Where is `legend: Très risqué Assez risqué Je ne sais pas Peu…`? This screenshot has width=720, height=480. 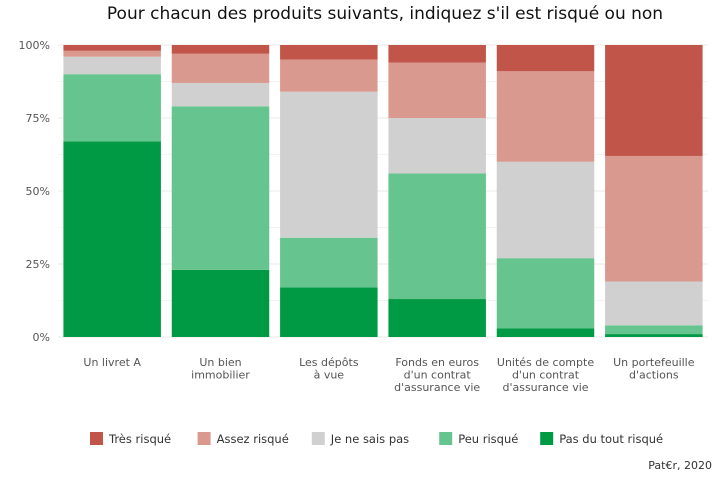 legend: Très risqué Assez risqué Je ne sais pas Peu… is located at coordinates (376, 439).